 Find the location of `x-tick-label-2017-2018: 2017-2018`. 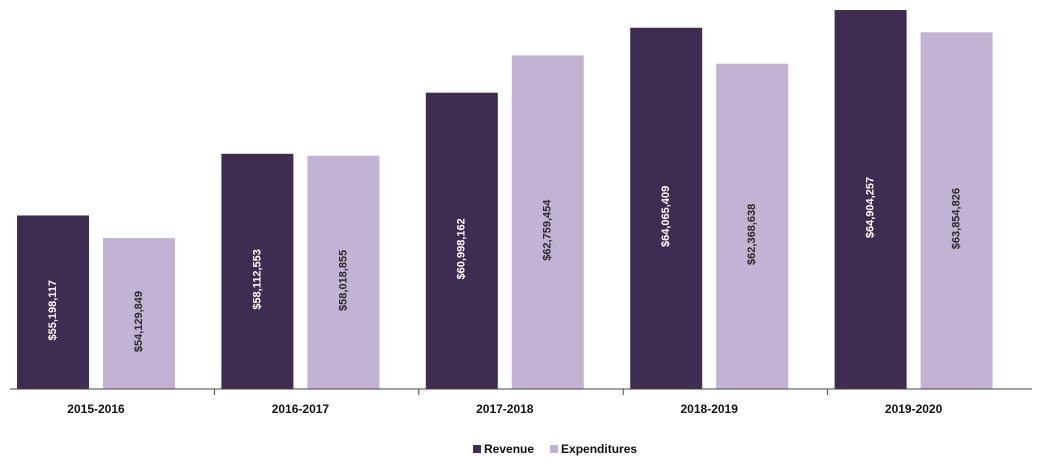

x-tick-label-2017-2018: 2017-2018 is located at coordinates (505, 409).